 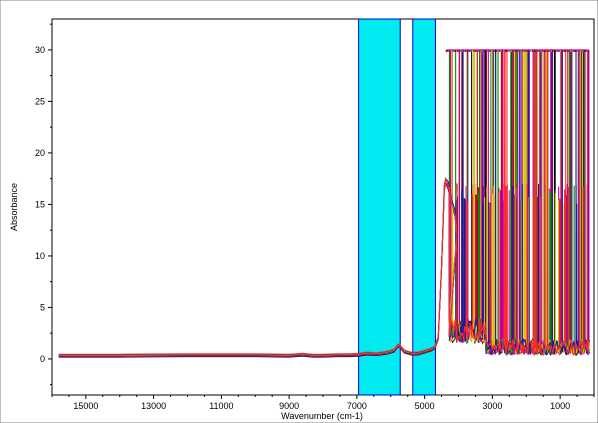 I want to click on y-tick-label: 30, so click(x=40, y=50).